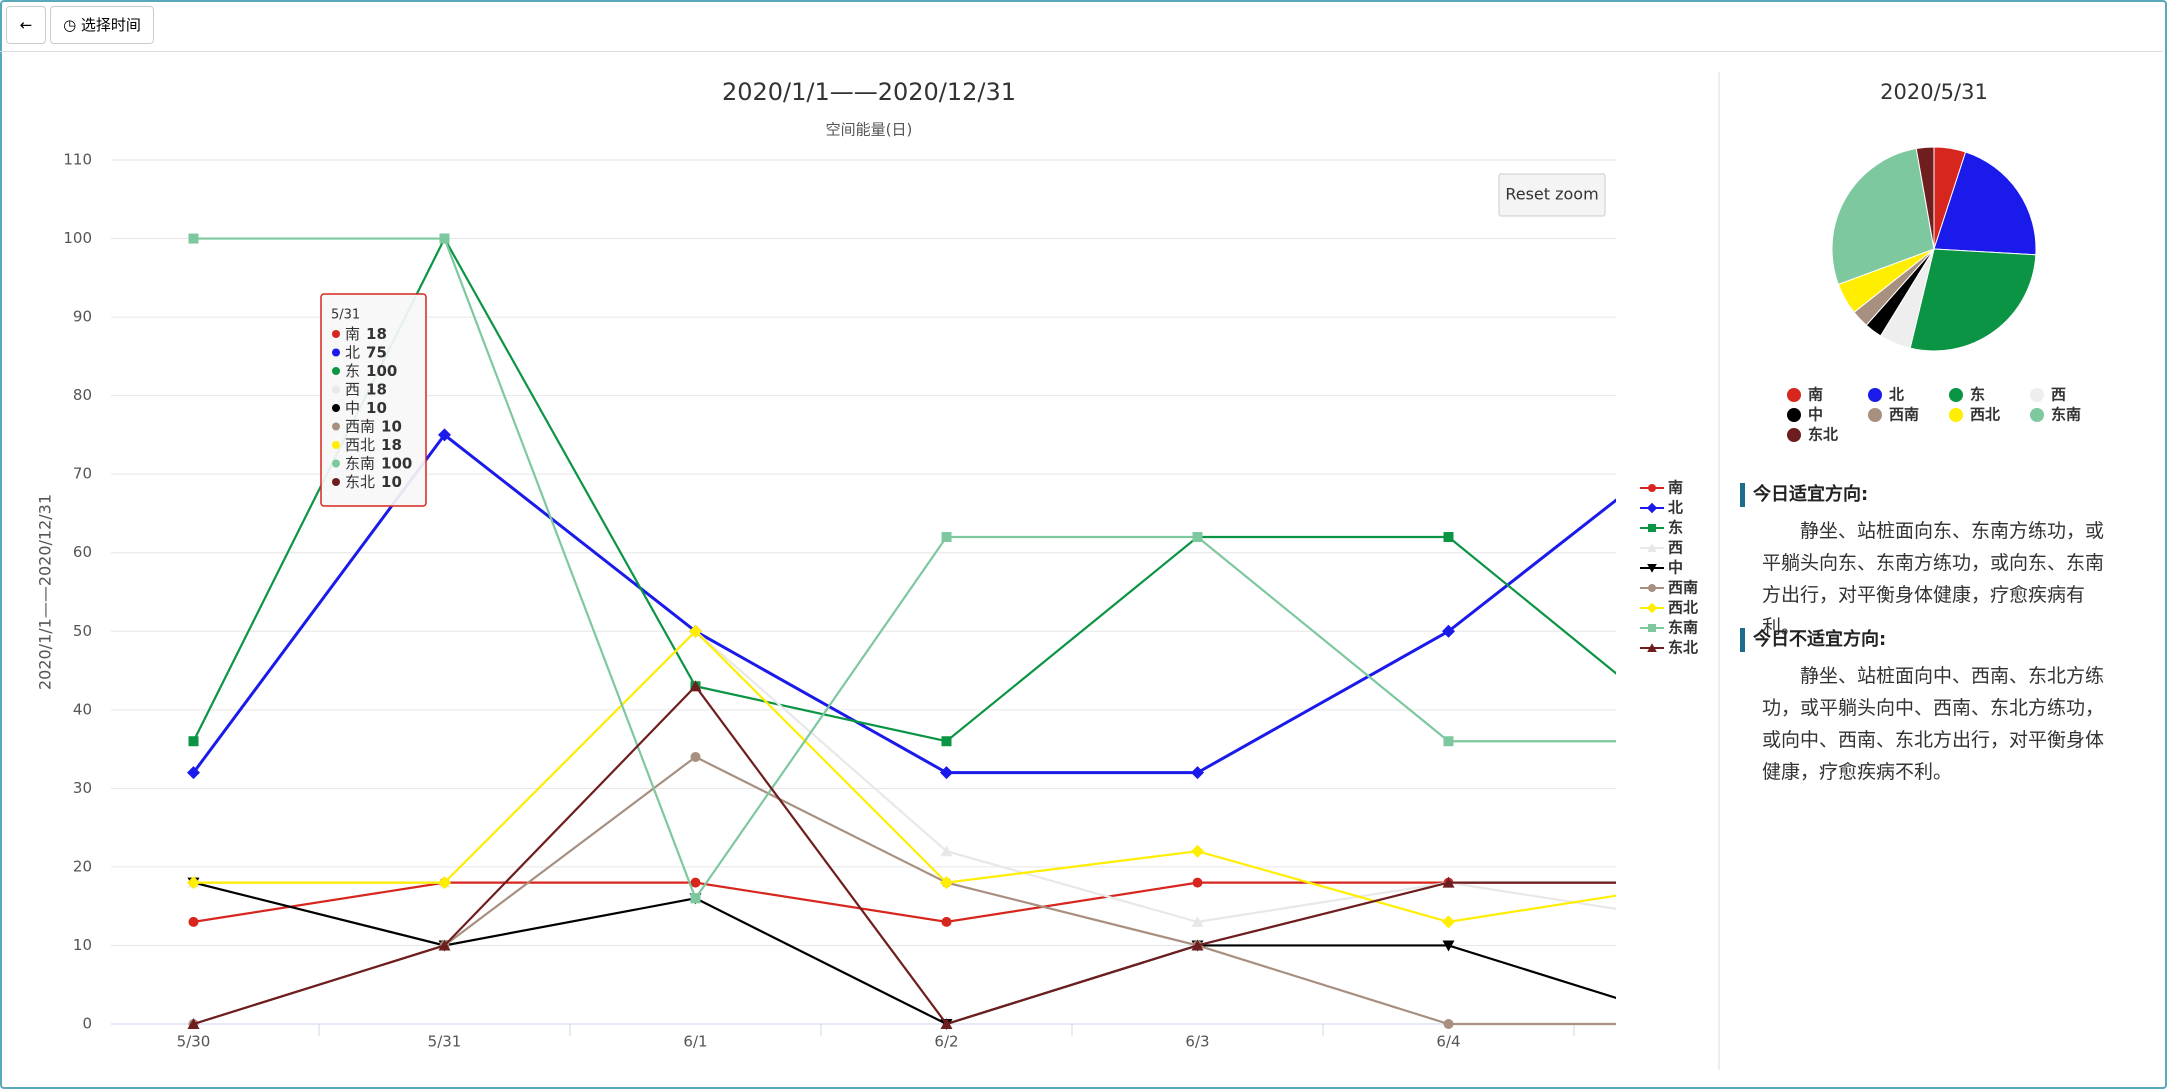 Image resolution: width=2167 pixels, height=1089 pixels. Describe the element at coordinates (1448, 1042) in the screenshot. I see `x-tick-label: 6/4` at that location.